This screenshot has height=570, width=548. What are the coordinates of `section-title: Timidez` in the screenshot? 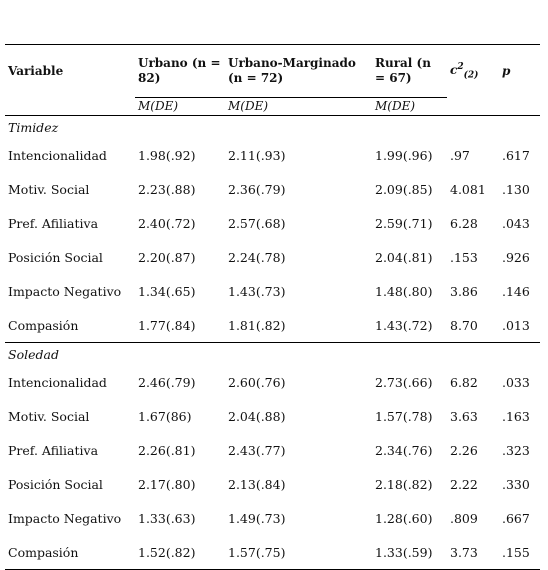 It's located at (33, 127).